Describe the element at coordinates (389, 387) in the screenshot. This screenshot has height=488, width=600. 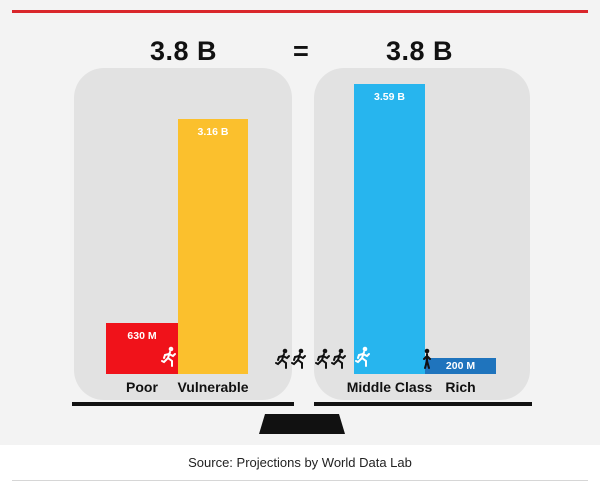
I see `category-label-middle-class: Middle Class` at that location.